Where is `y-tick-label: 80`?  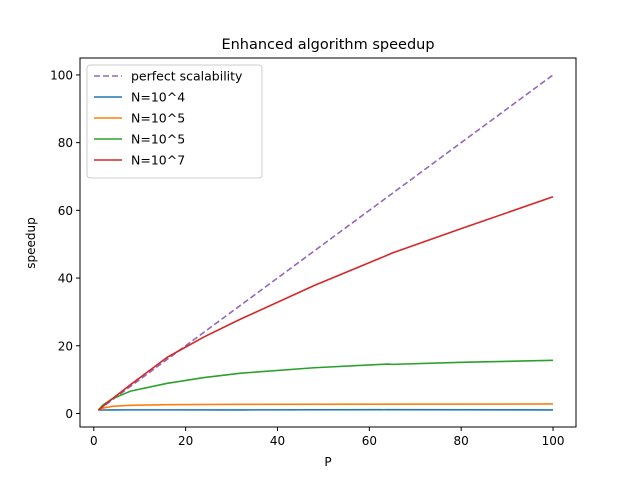
y-tick-label: 80 is located at coordinates (65, 143).